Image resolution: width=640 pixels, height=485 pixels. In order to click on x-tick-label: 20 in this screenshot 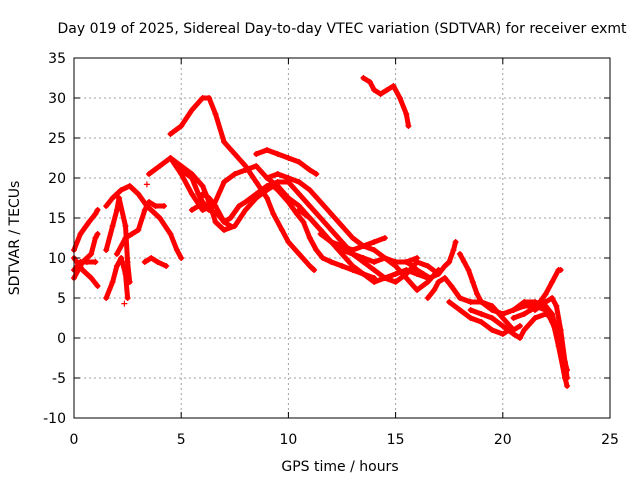, I will do `click(503, 440)`.